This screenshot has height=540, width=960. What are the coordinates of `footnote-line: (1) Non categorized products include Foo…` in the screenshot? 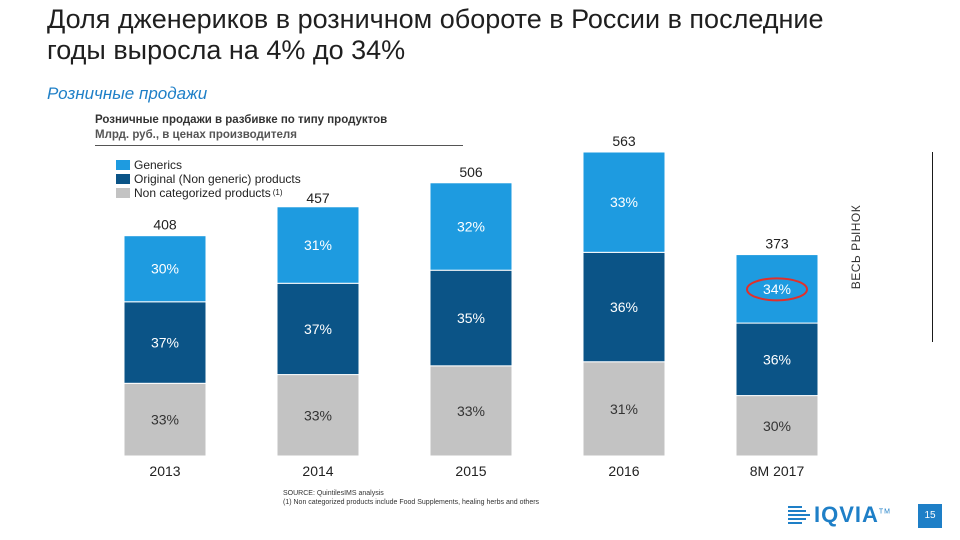 It's located at (411, 502).